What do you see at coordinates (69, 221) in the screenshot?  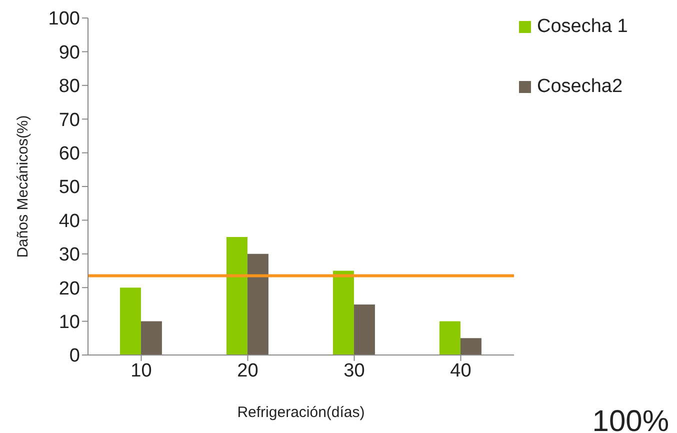 I see `y-tick-label: 40` at bounding box center [69, 221].